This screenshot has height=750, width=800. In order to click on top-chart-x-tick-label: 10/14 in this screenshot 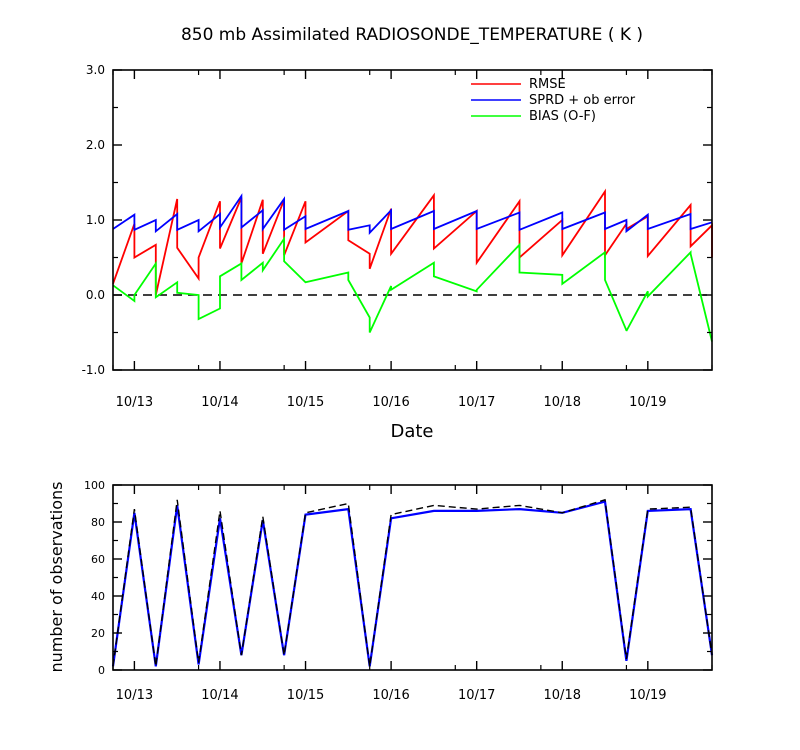, I will do `click(219, 402)`.